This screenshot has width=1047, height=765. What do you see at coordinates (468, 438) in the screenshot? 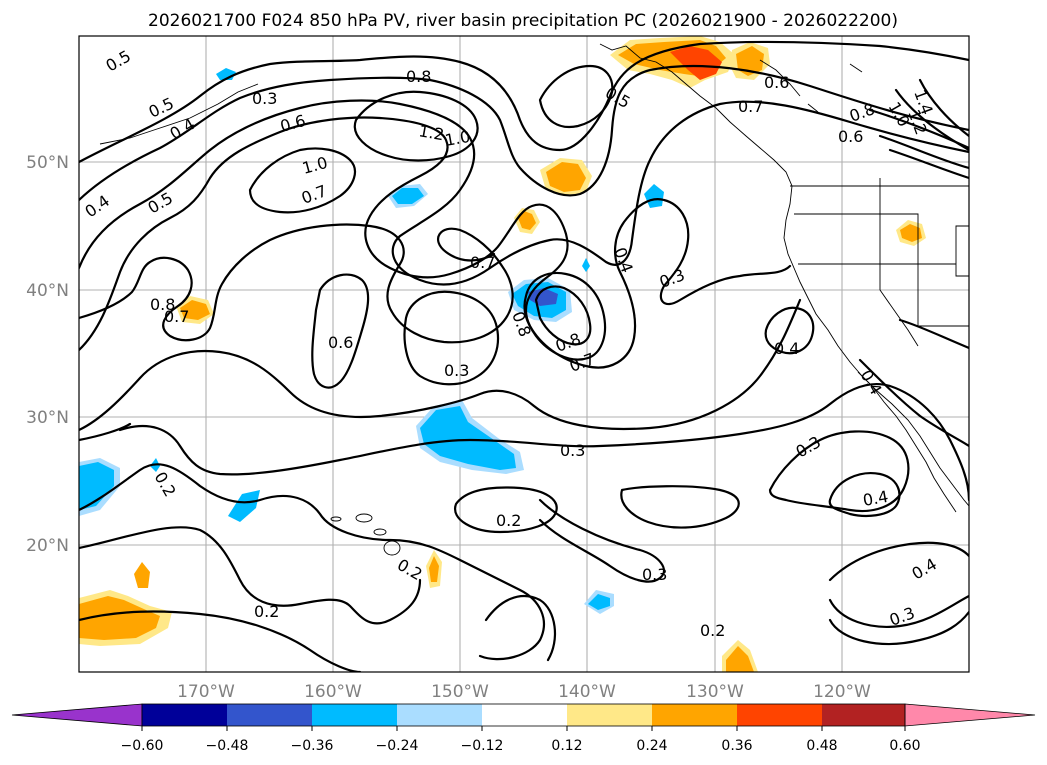
I see `precip-patch-blue-30n-core` at bounding box center [468, 438].